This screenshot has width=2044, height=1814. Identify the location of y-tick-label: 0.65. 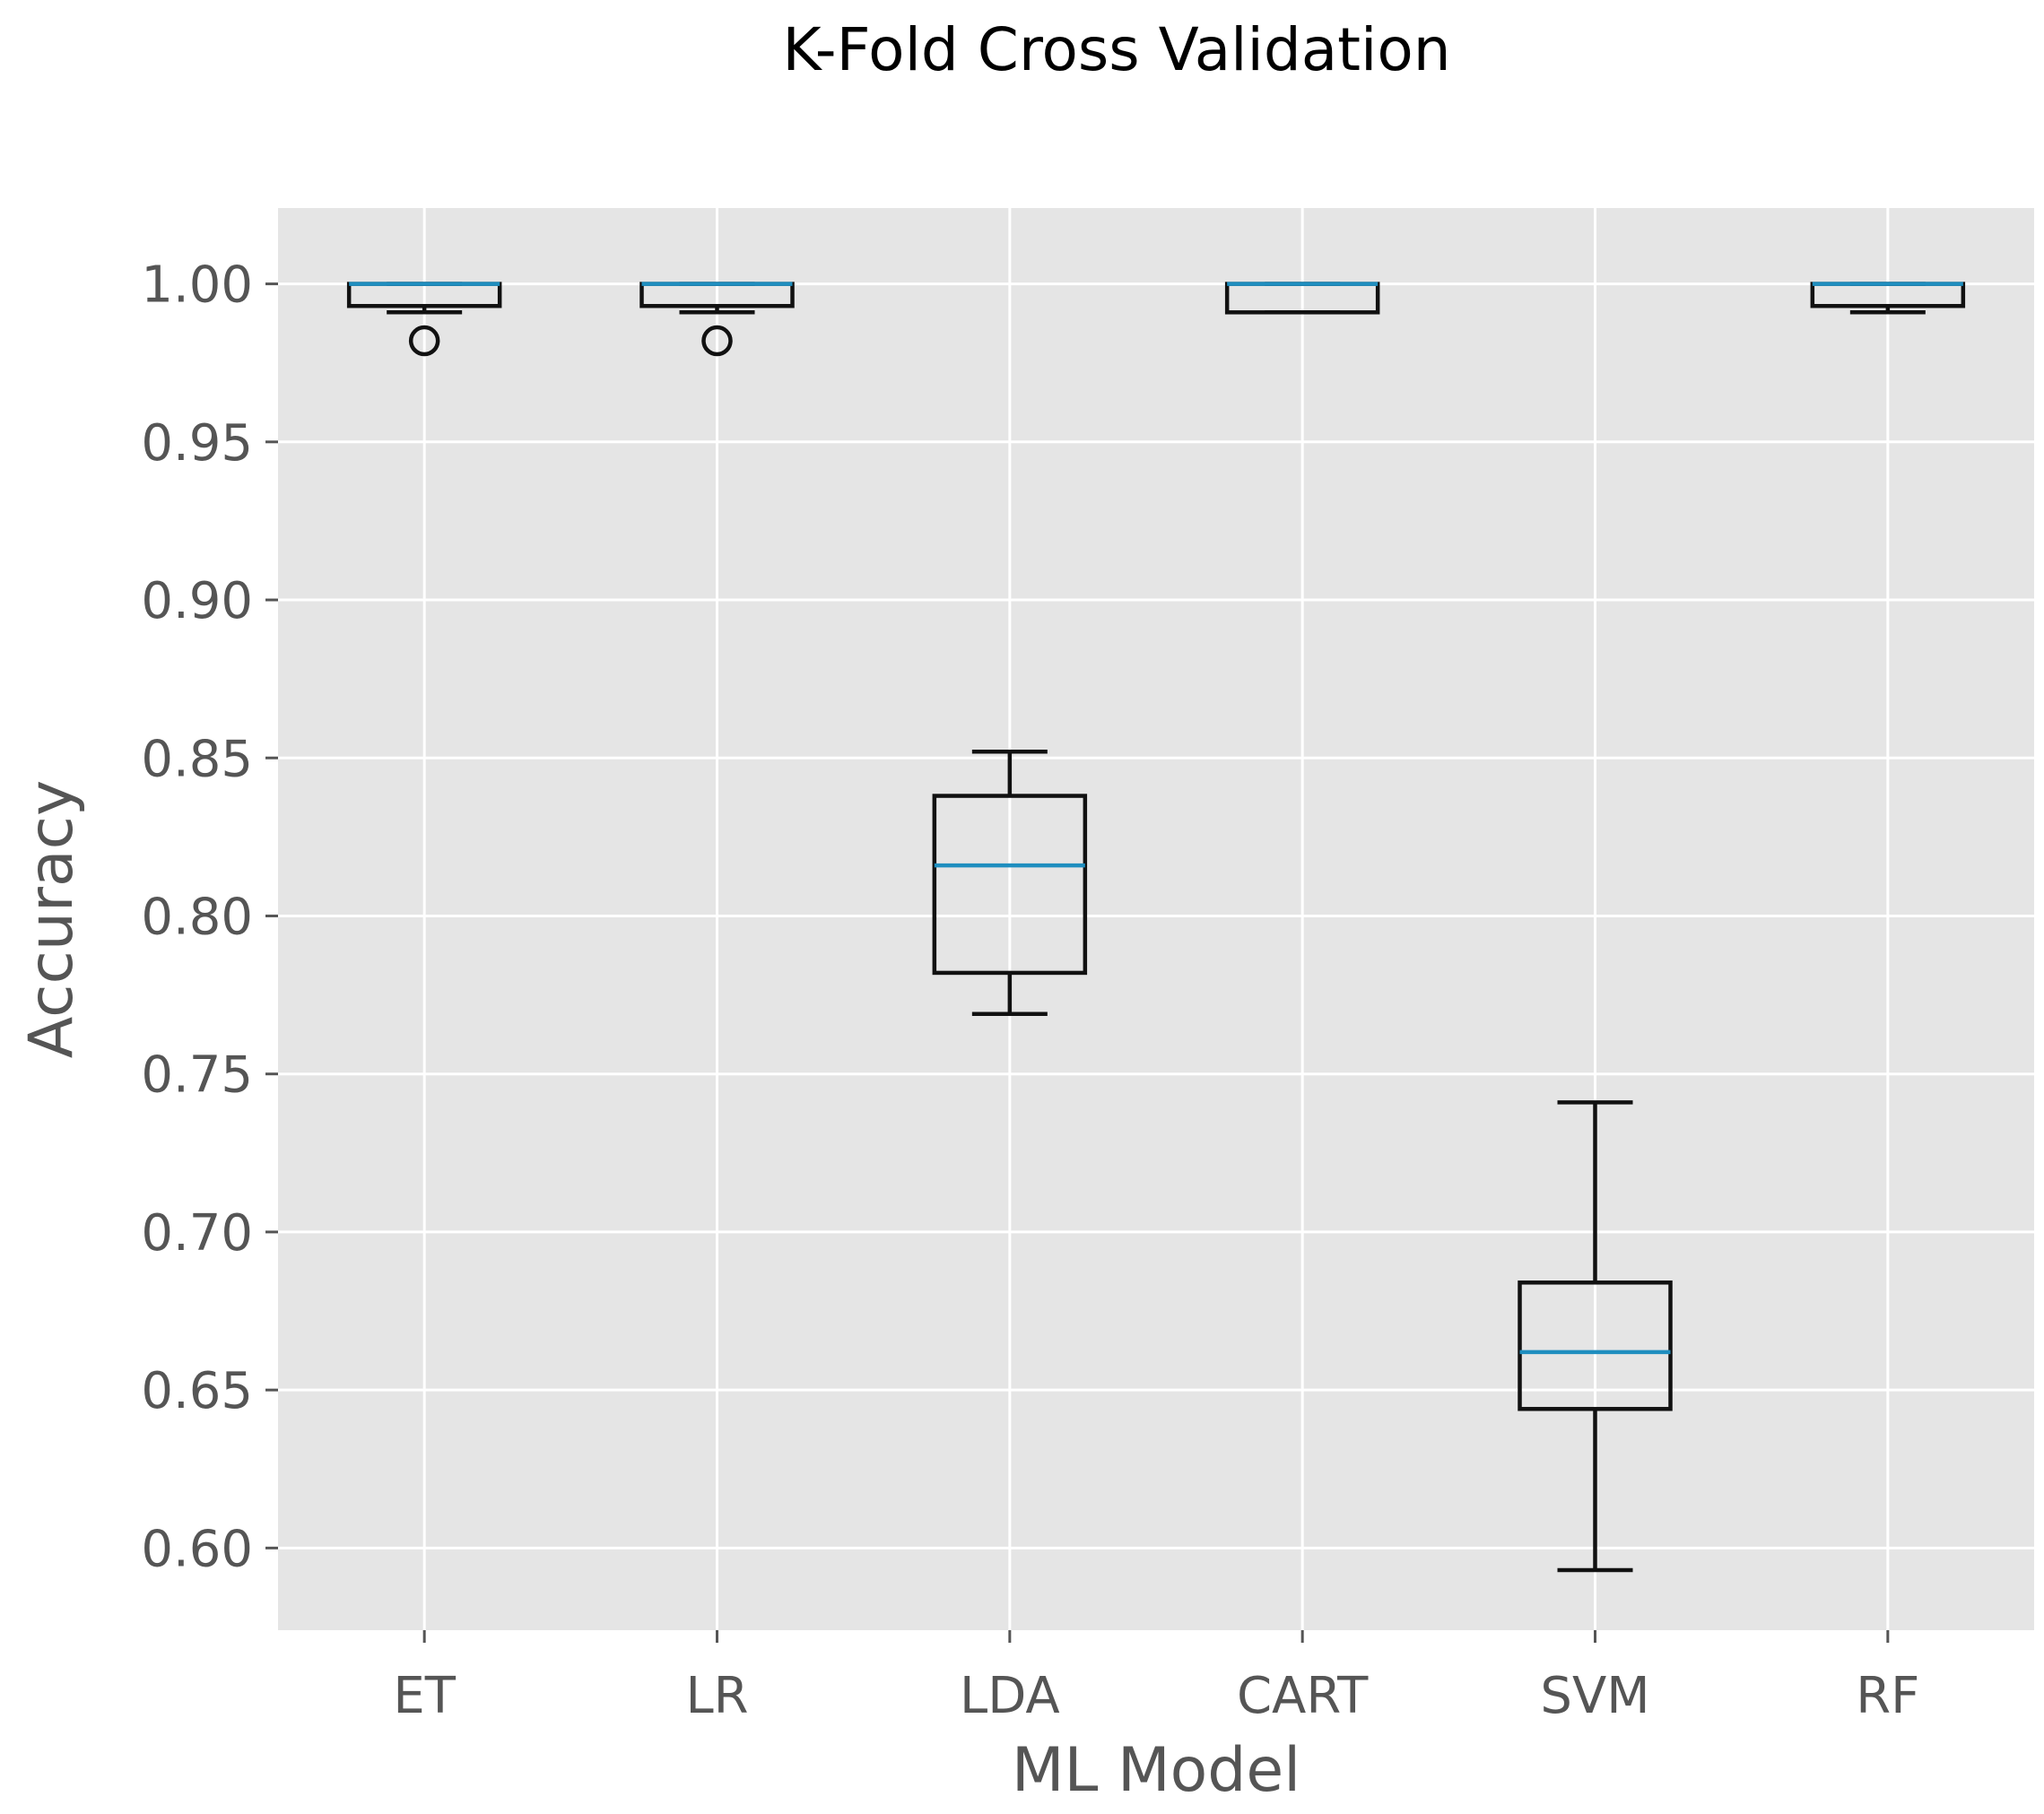
(197, 1391).